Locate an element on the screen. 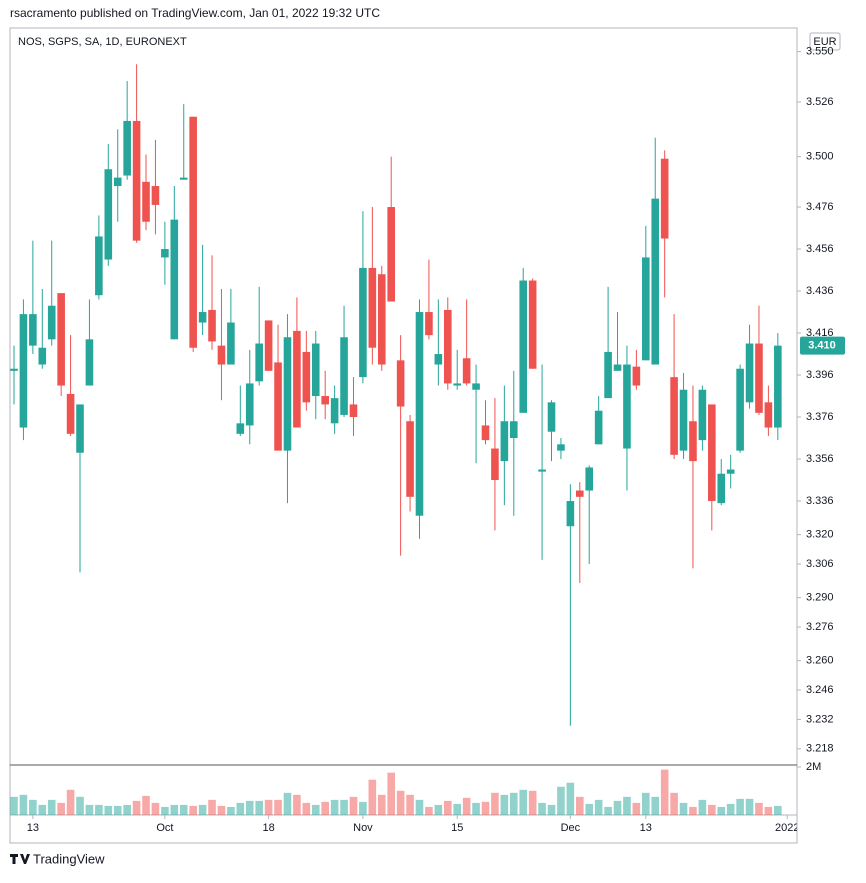 The height and width of the screenshot is (883, 866). y-tick-label: 3.356 is located at coordinates (820, 459).